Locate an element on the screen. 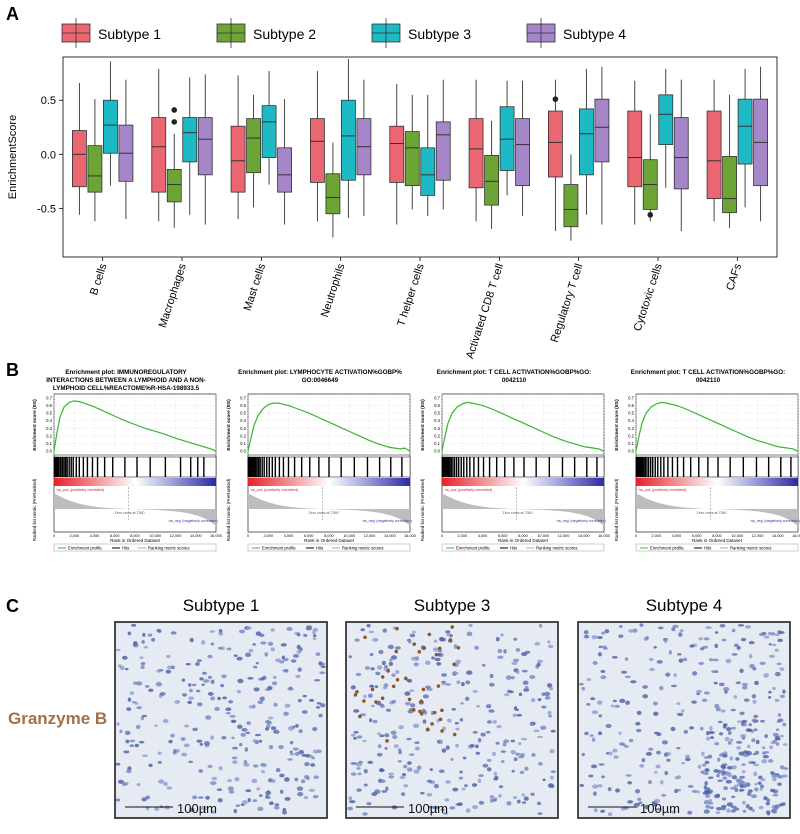  x-tick-label: 8,000 is located at coordinates (523, 536).